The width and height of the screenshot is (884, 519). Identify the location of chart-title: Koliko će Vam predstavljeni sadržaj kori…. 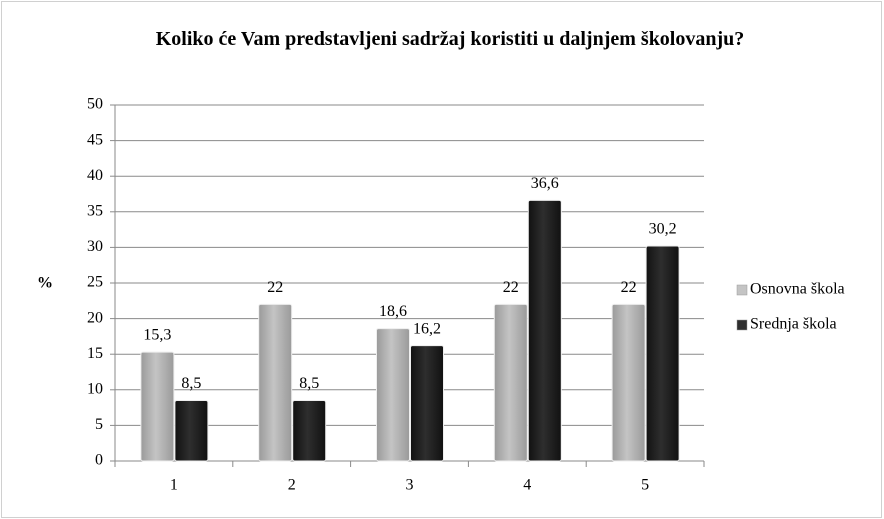
(450, 39).